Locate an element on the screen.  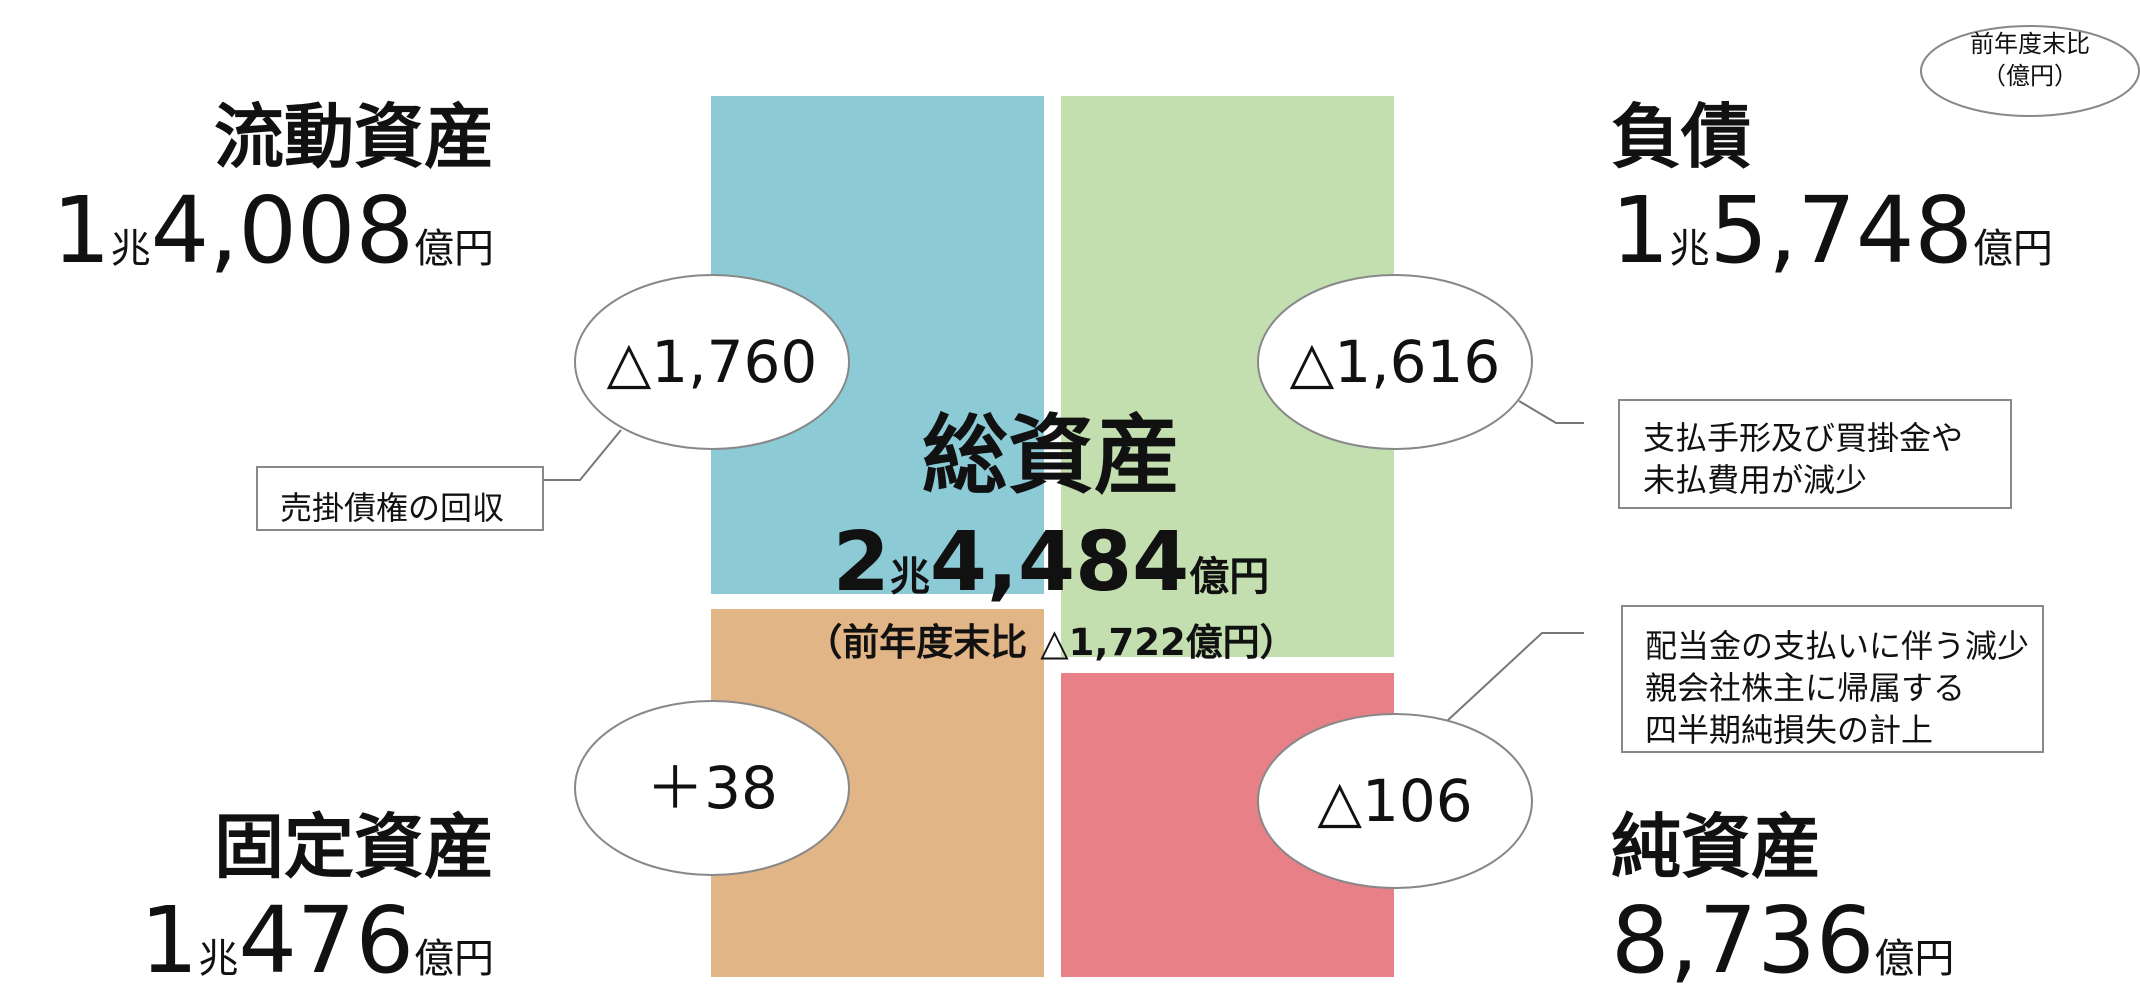
section-title: 純資産 is located at coordinates (1716, 847).